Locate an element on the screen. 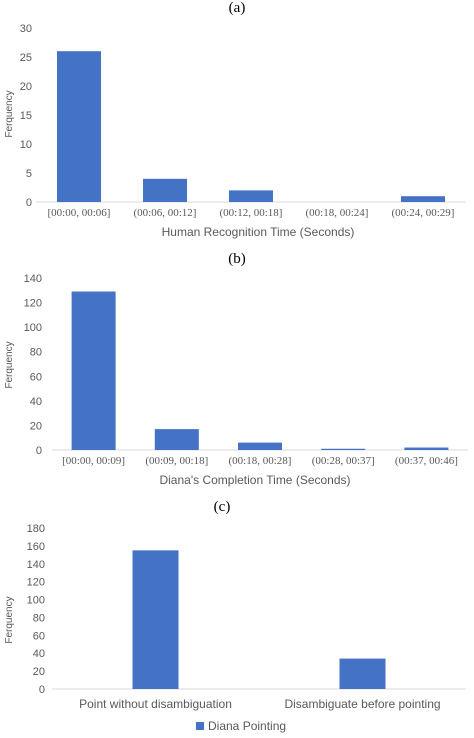  category-label: (00:12, 00:18] is located at coordinates (251, 213).